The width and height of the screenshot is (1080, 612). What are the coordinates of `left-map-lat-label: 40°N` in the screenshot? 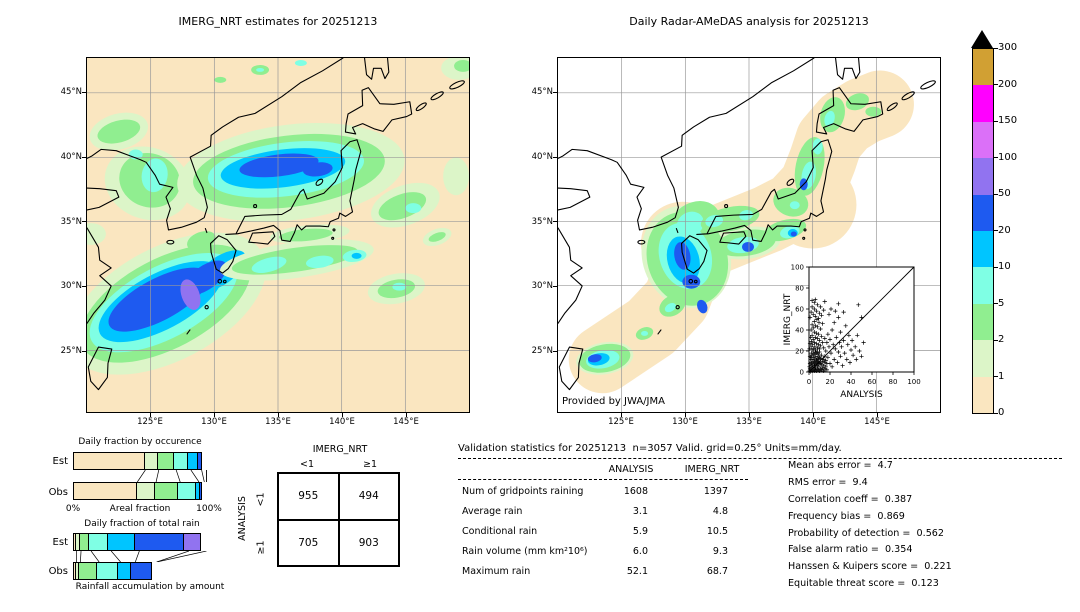 It's located at (71, 157).